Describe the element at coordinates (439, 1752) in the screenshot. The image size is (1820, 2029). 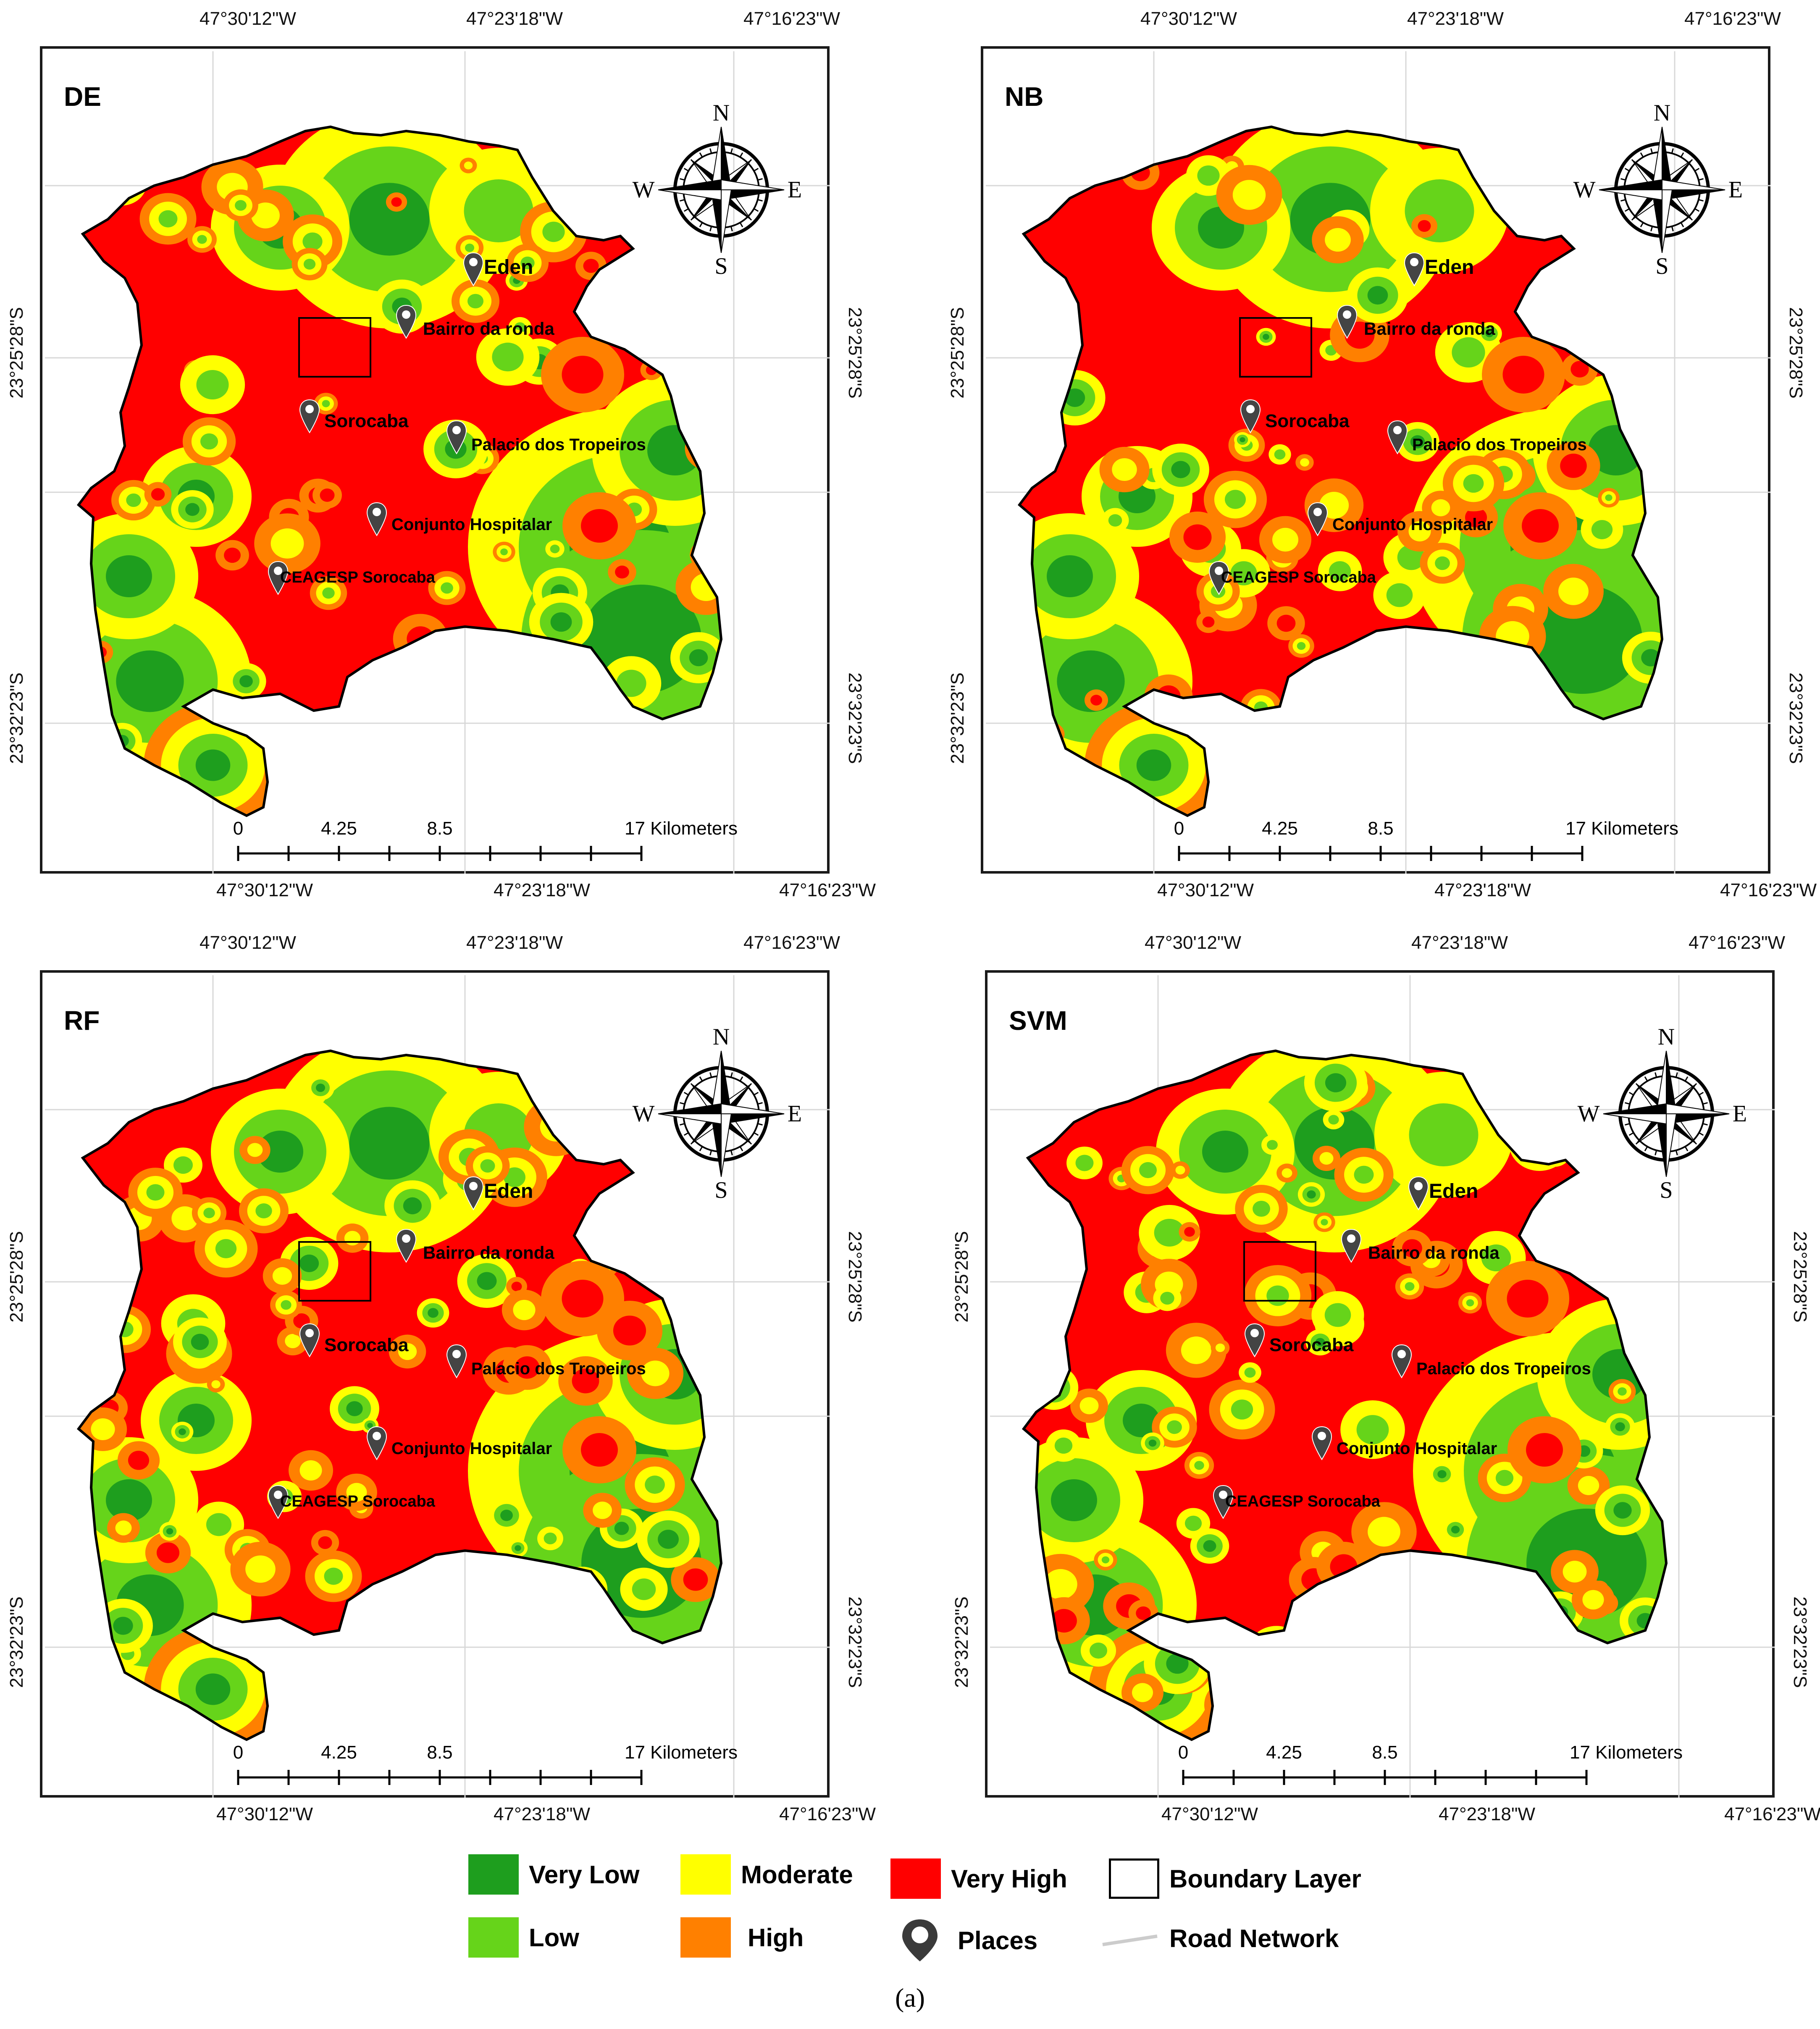
I see `scale-label: 8.5` at that location.